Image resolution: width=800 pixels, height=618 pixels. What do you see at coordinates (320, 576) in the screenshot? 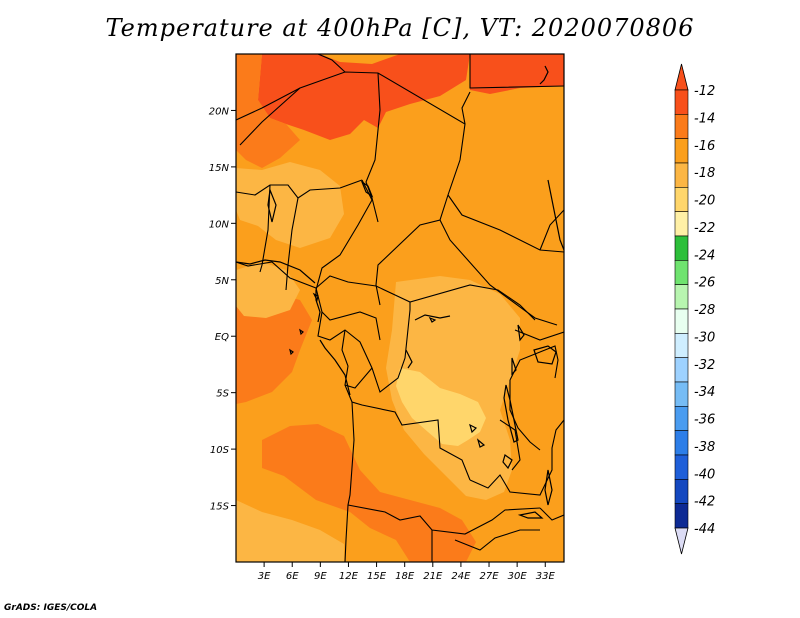
I see `x-tick-label: 9E` at bounding box center [320, 576].